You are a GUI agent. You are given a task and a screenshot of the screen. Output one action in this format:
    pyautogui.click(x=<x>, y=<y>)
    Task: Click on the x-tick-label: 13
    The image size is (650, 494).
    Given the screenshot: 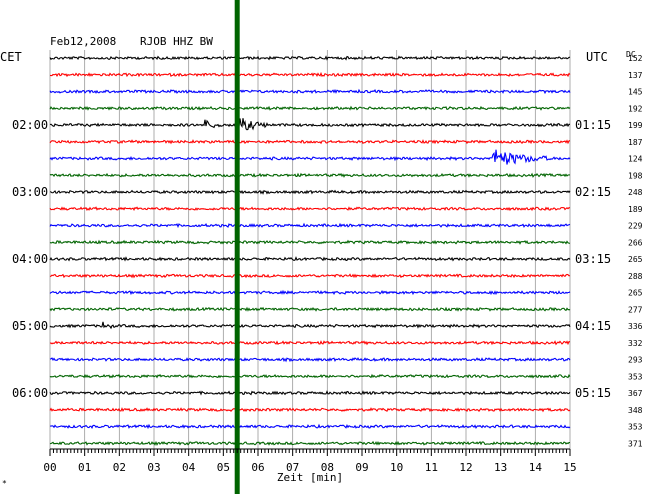 What is the action you would take?
    pyautogui.click(x=500, y=467)
    